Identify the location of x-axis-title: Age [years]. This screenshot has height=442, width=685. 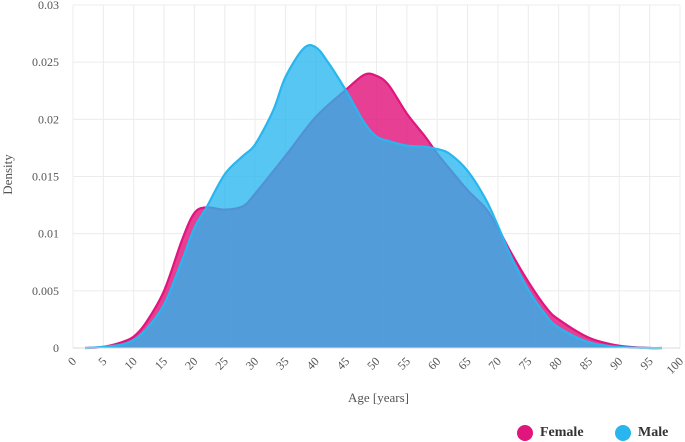
(378, 397).